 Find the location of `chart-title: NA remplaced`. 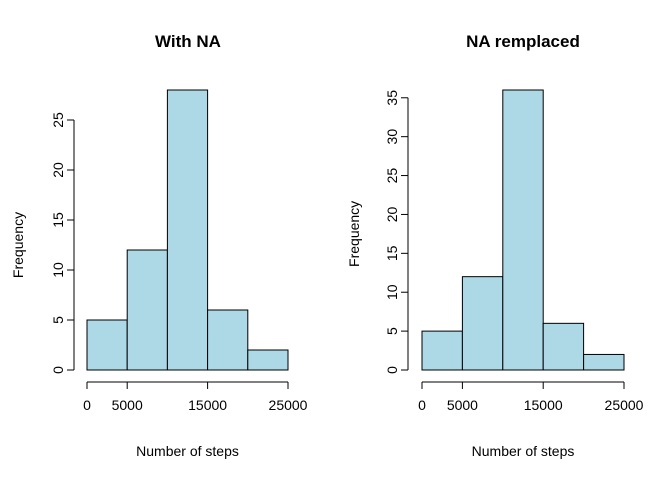

chart-title: NA remplaced is located at coordinates (523, 41).